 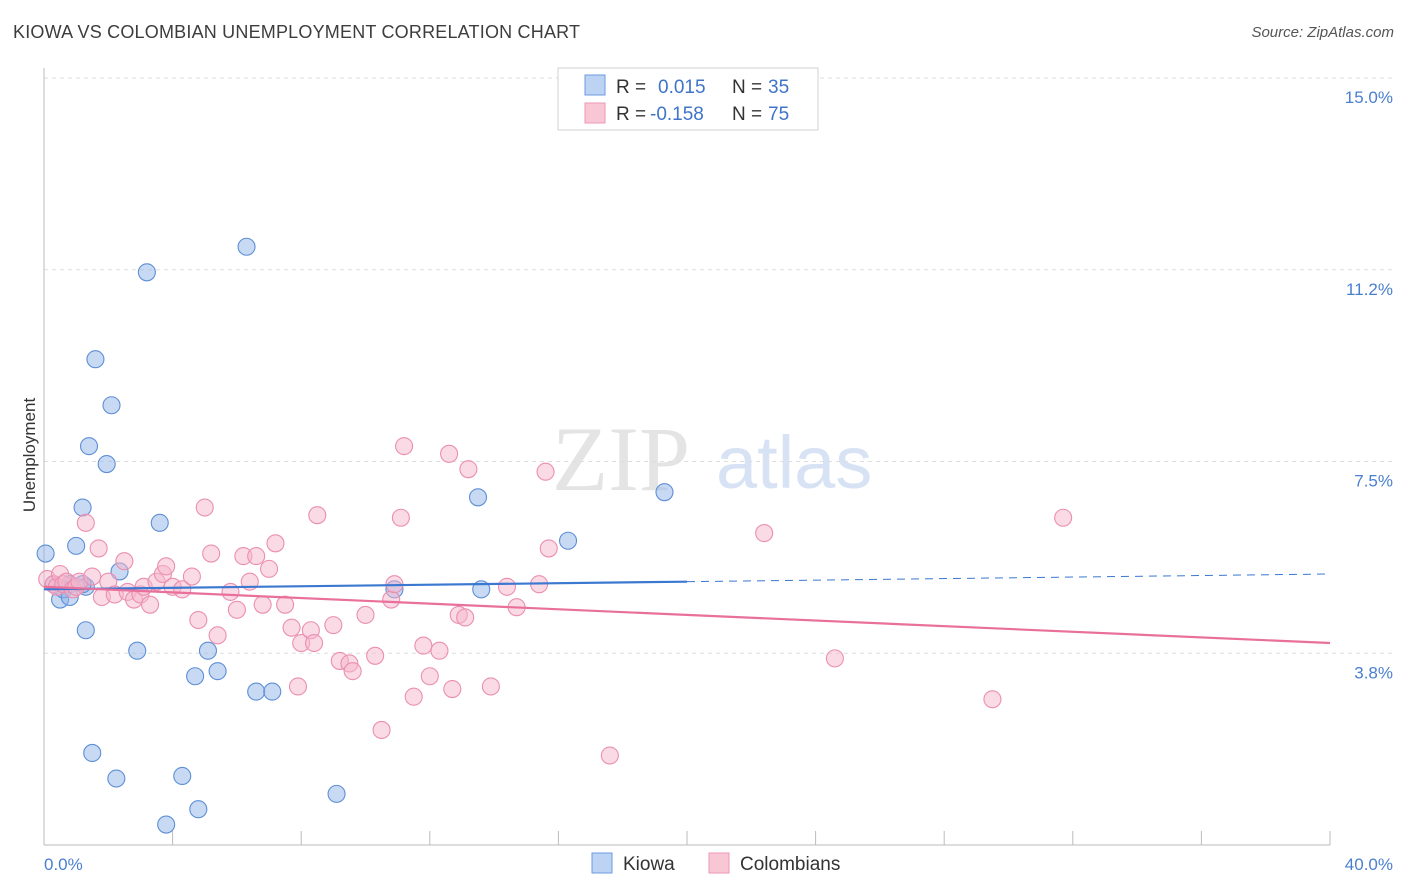 I want to click on legend-r-value-colombians: -0.158, so click(x=677, y=114).